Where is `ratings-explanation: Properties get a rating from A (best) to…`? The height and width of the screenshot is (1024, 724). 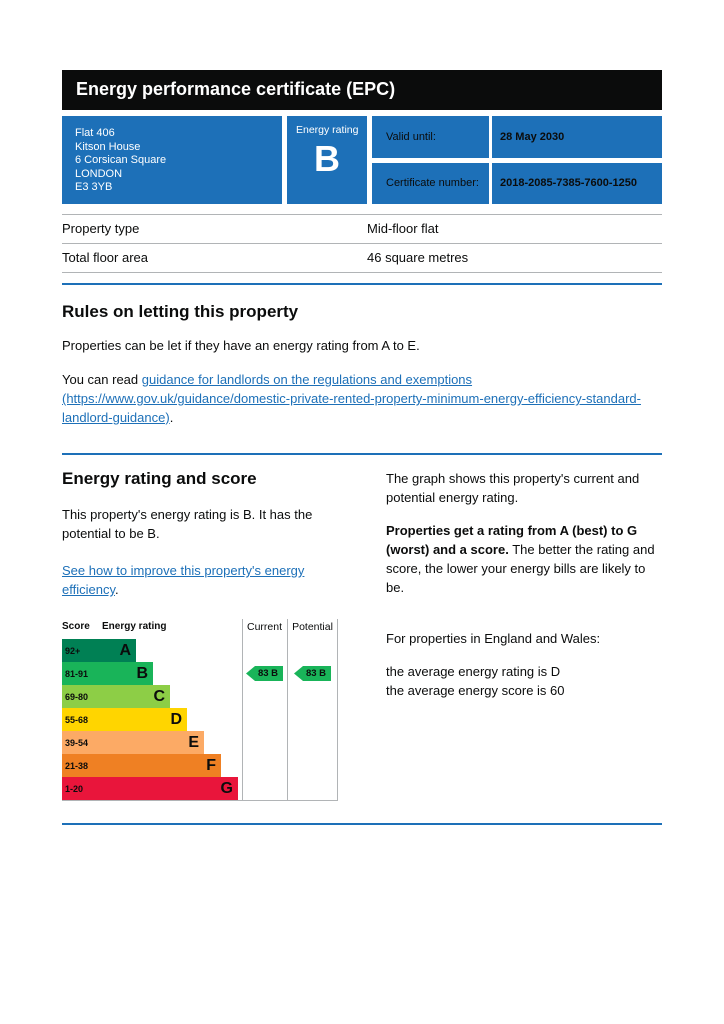
ratings-explanation: Properties get a rating from A (best) to… is located at coordinates (524, 559).